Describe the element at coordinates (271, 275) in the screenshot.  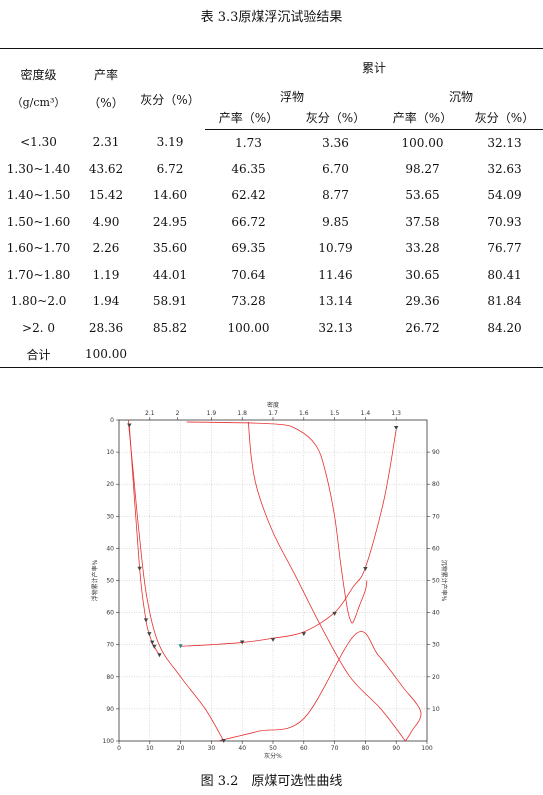
I see `table-row: 1.70~1.80 1.19 44.01 70.64 11.46 30.65 80.41` at that location.